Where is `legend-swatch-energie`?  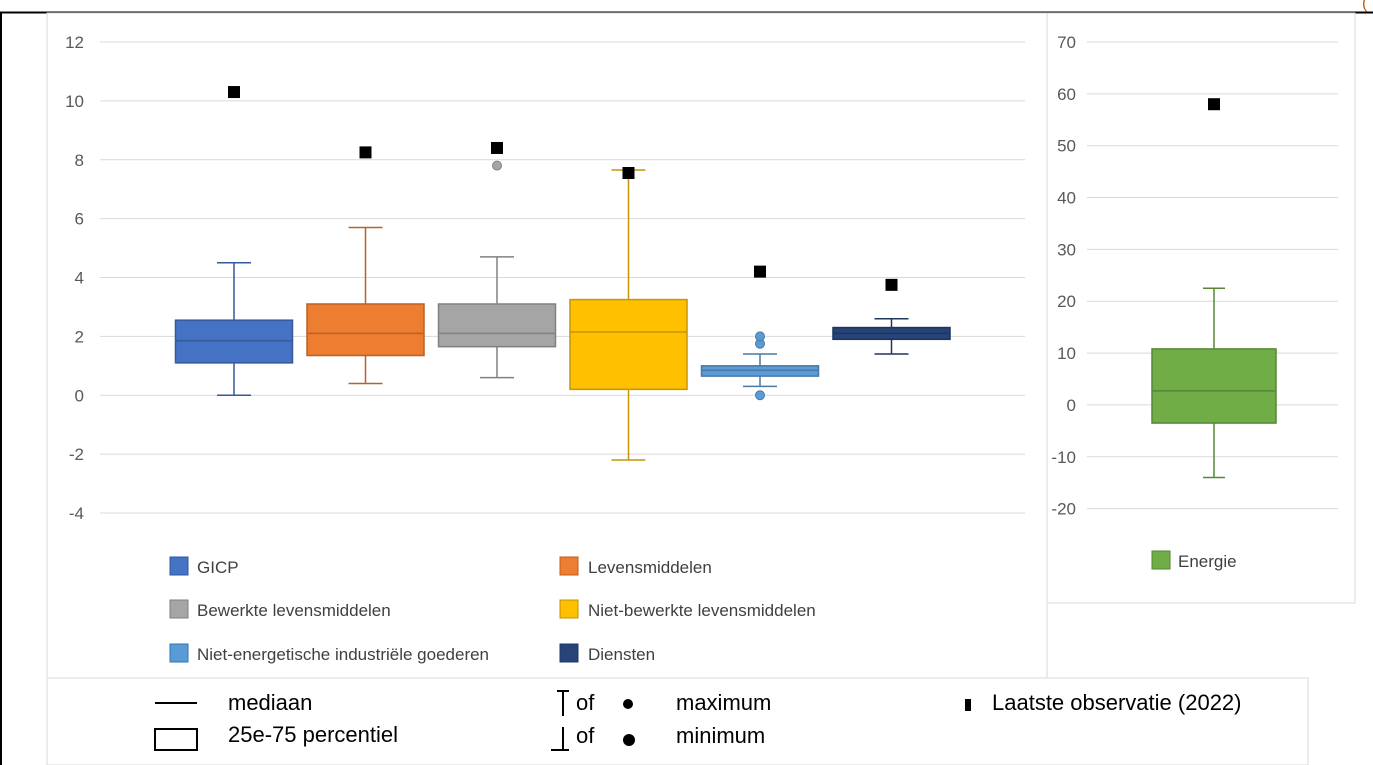 legend-swatch-energie is located at coordinates (1161, 560).